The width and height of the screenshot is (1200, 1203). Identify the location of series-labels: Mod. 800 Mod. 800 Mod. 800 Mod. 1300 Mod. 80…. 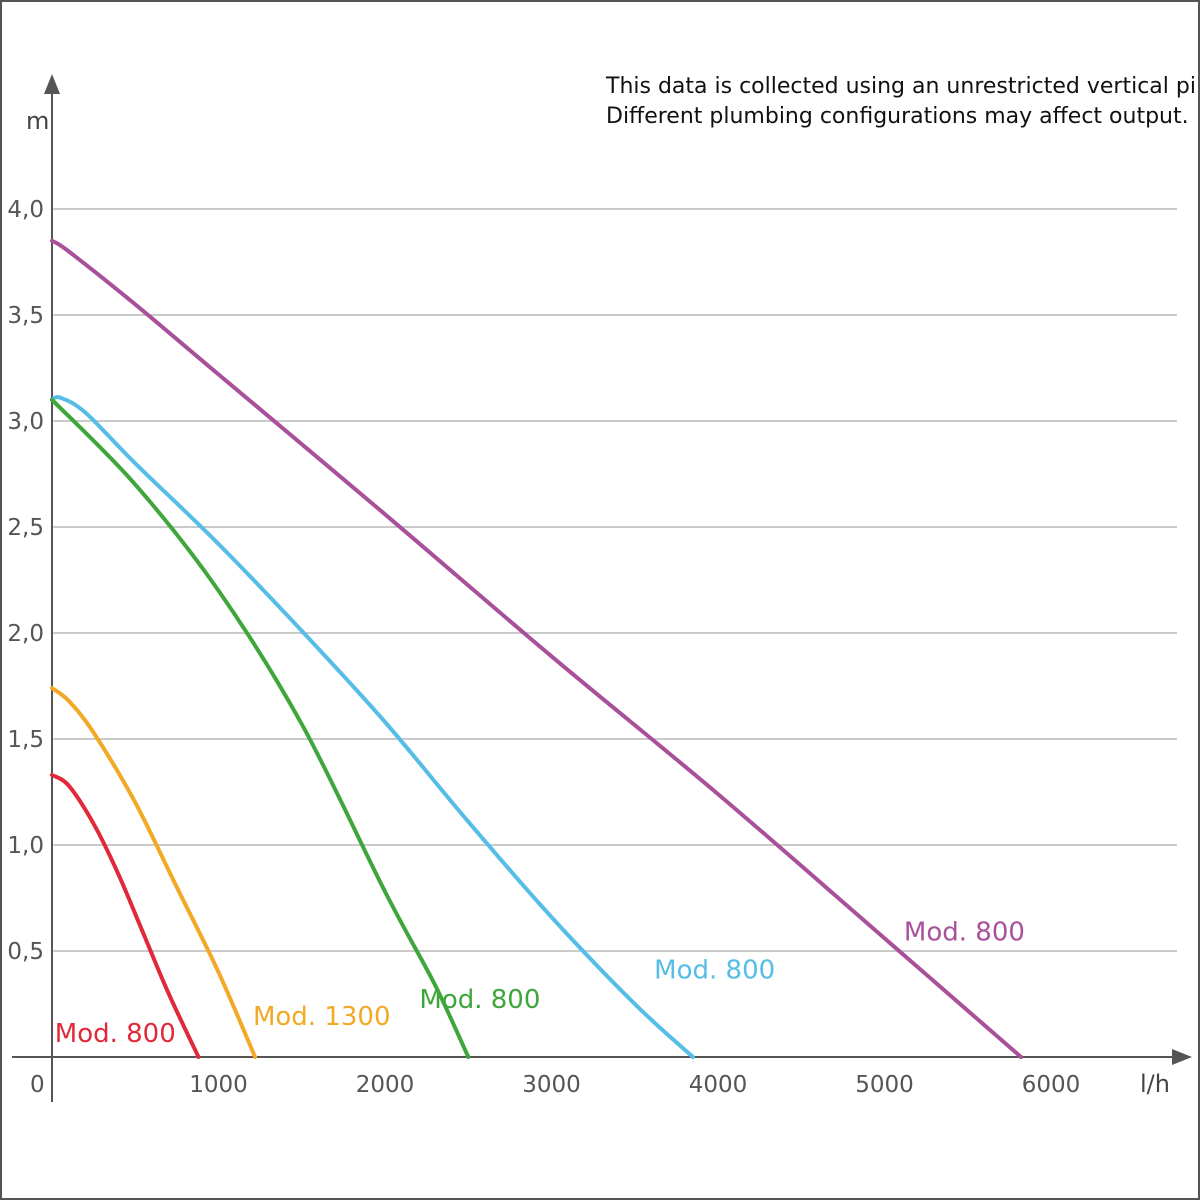
(540, 983).